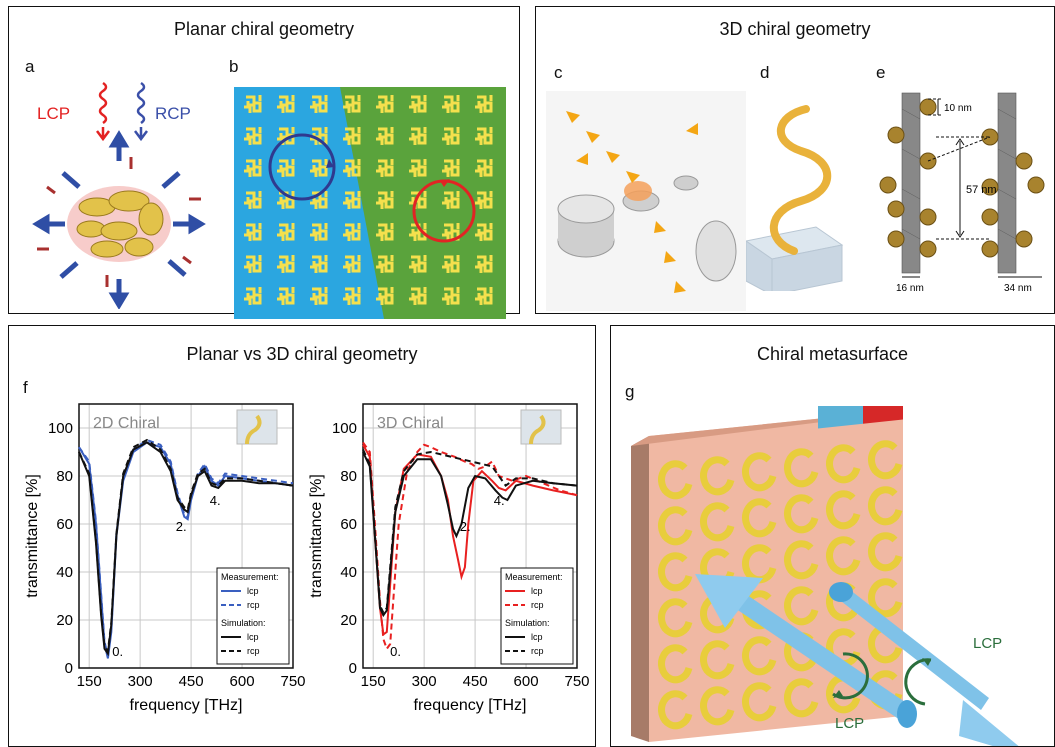 The image size is (1055, 747). I want to click on lcp-label: LCP, so click(53, 113).